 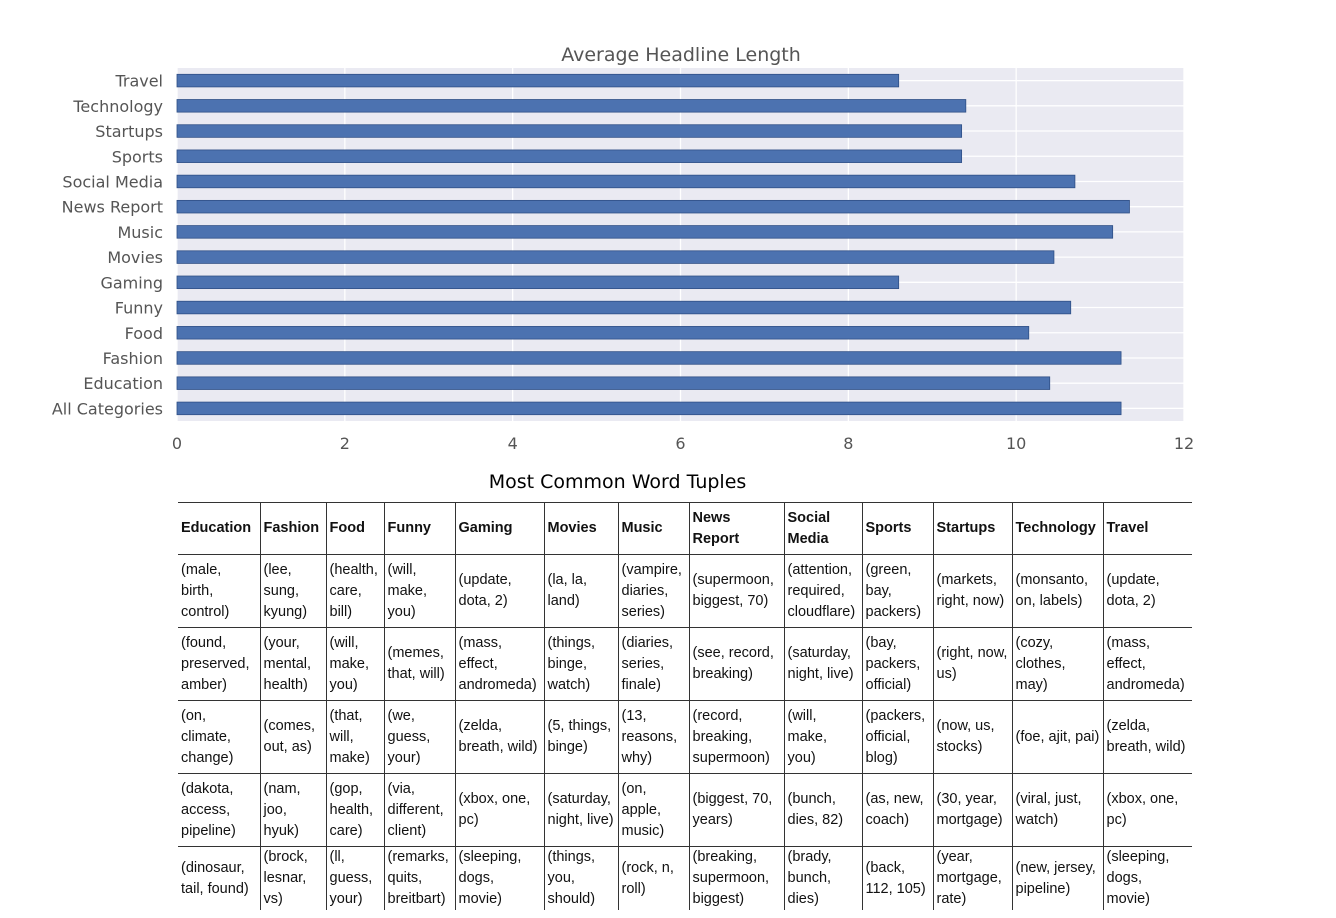 What do you see at coordinates (1147, 591) in the screenshot?
I see `table-cell: (update, dota, 2)` at bounding box center [1147, 591].